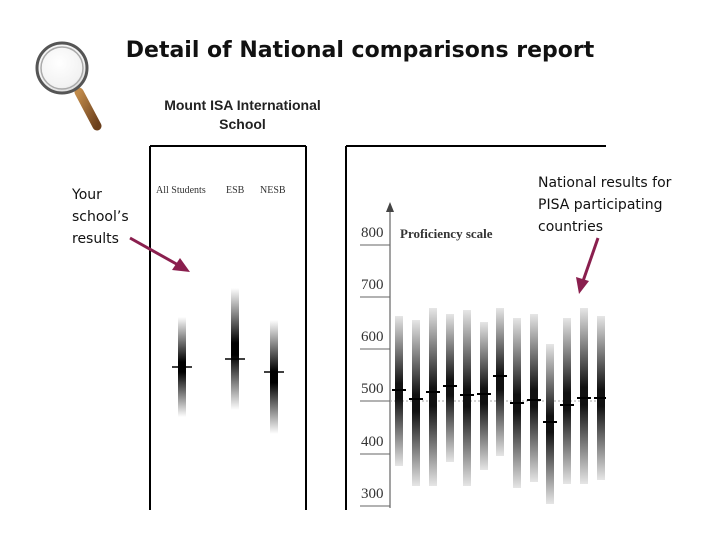 Image resolution: width=720 pixels, height=540 pixels. I want to click on scale-tick-800: 800, so click(372, 233).